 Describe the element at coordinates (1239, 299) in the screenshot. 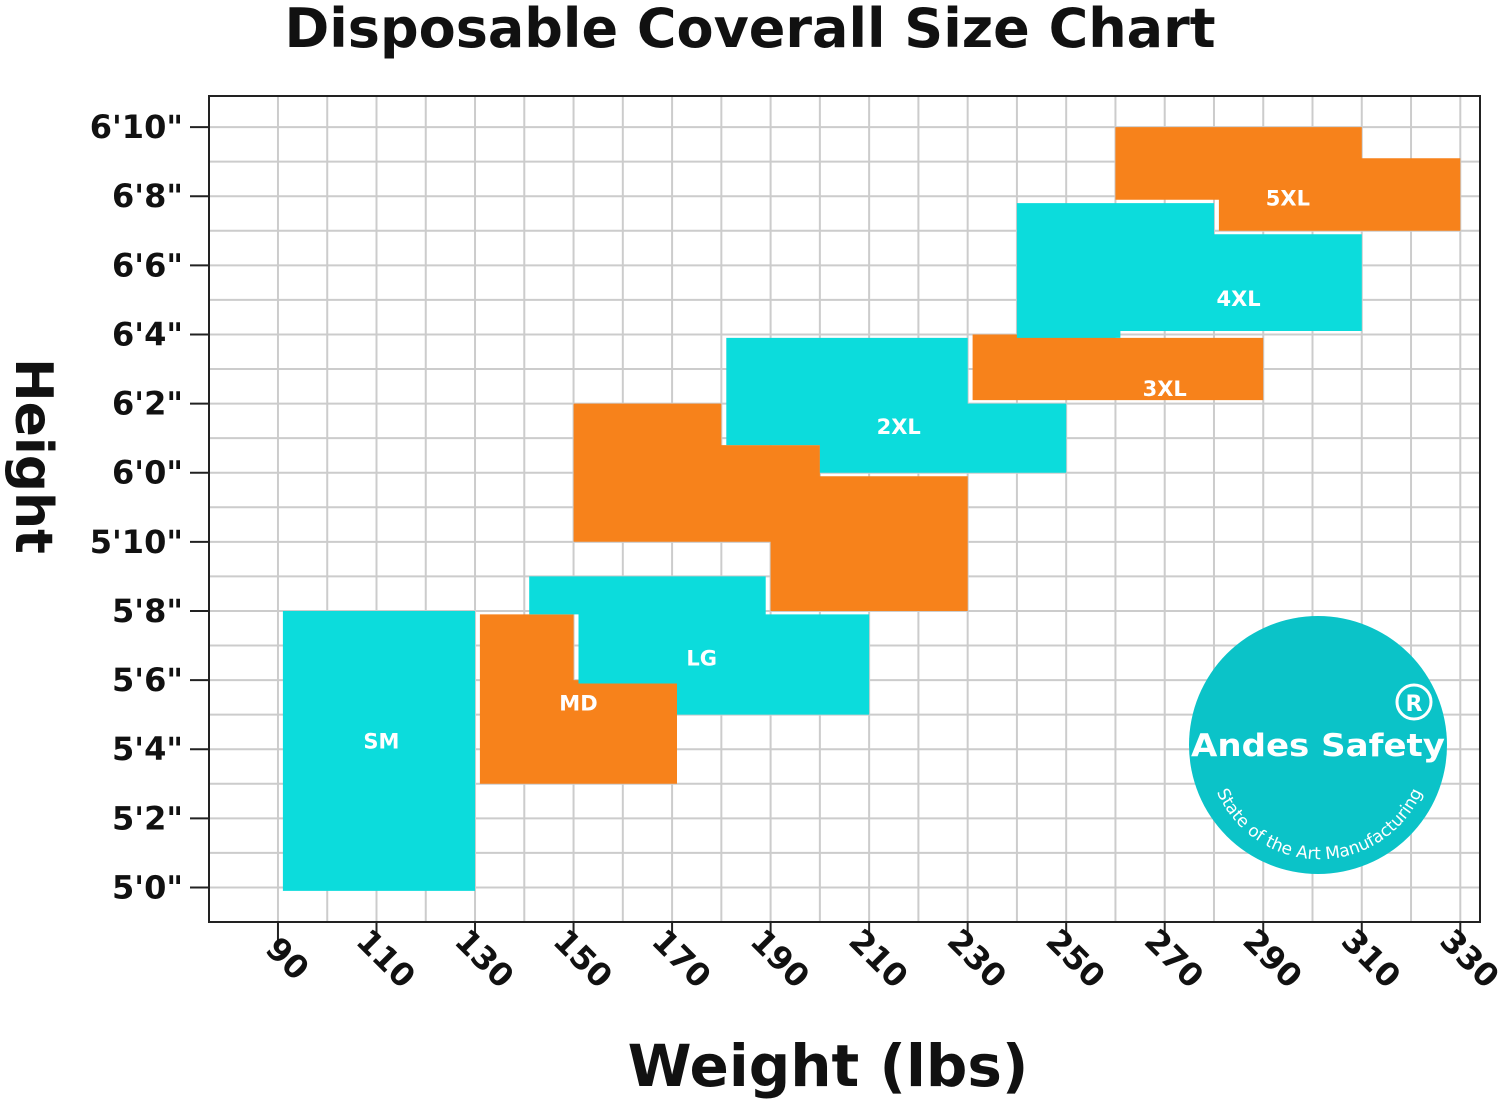

I see `size-label: 4XL` at that location.